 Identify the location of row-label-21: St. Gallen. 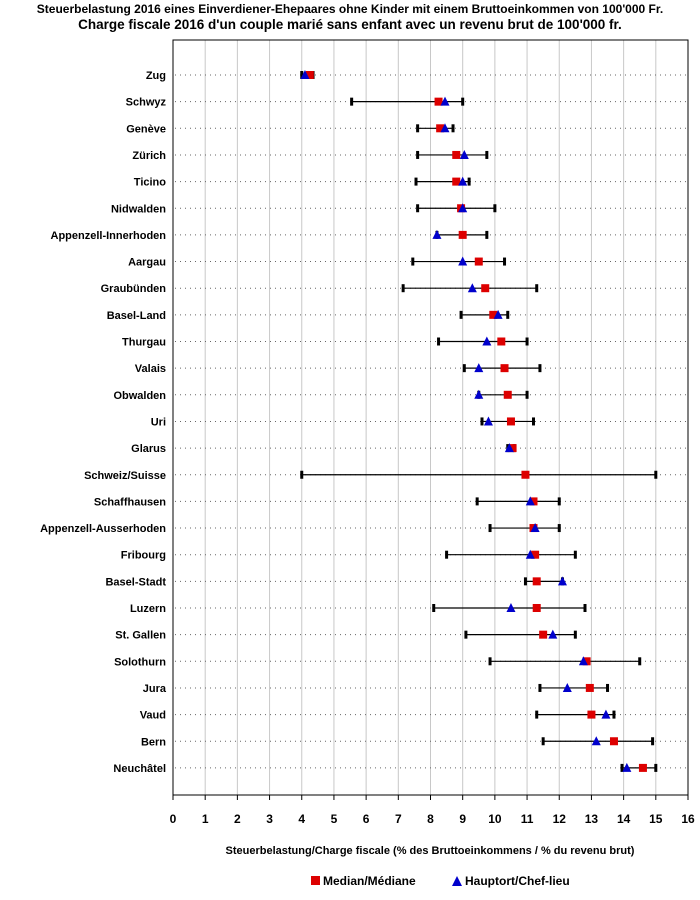
(140, 636).